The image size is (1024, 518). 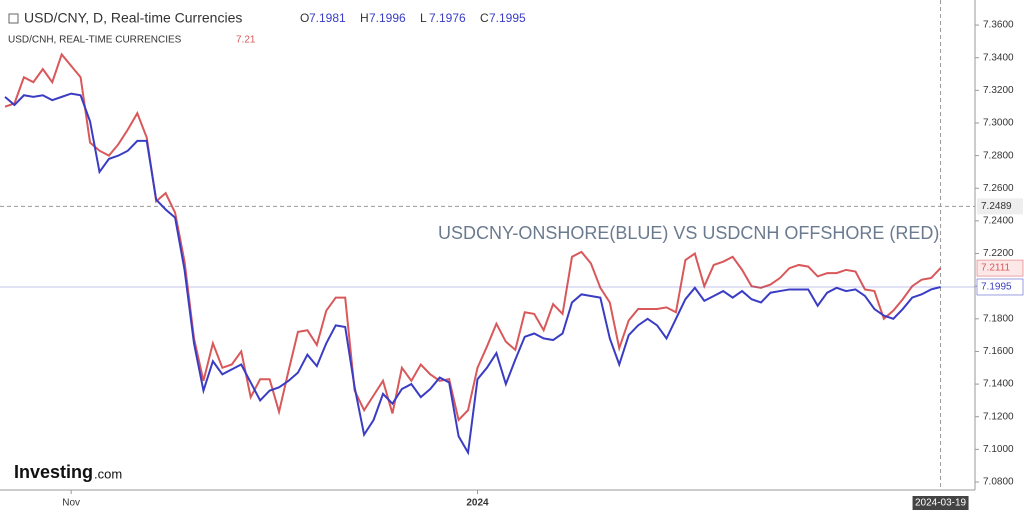 I want to click on y-tick-label: 7.3400, so click(x=998, y=57).